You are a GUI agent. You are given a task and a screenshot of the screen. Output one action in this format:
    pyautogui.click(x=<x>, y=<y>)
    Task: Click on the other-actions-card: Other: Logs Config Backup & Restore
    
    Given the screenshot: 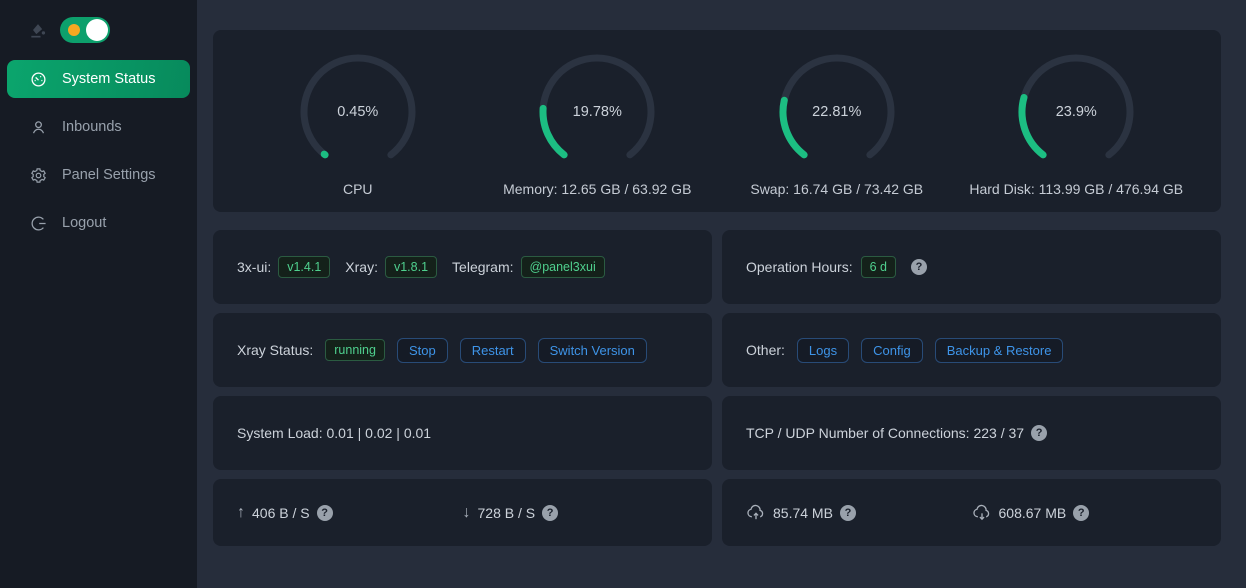 What is the action you would take?
    pyautogui.click(x=971, y=350)
    